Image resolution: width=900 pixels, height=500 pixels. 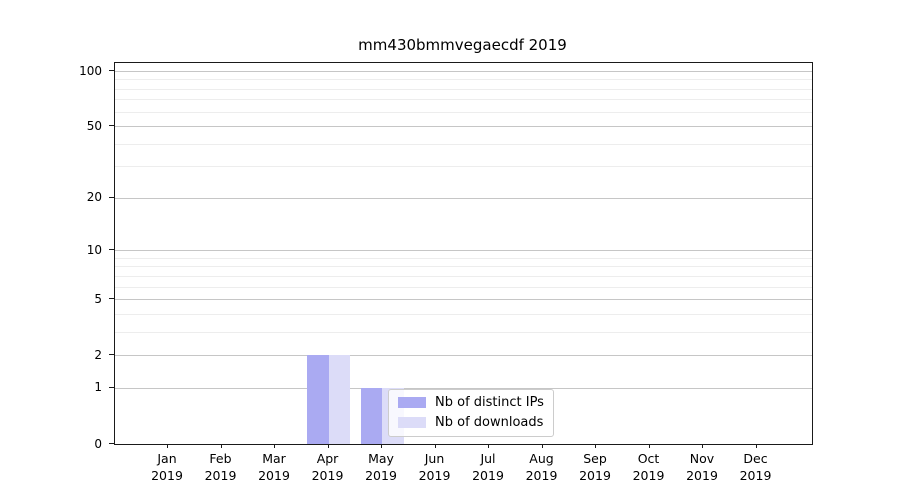 What do you see at coordinates (648, 467) in the screenshot?
I see `x-tick-label: Oct 2019` at bounding box center [648, 467].